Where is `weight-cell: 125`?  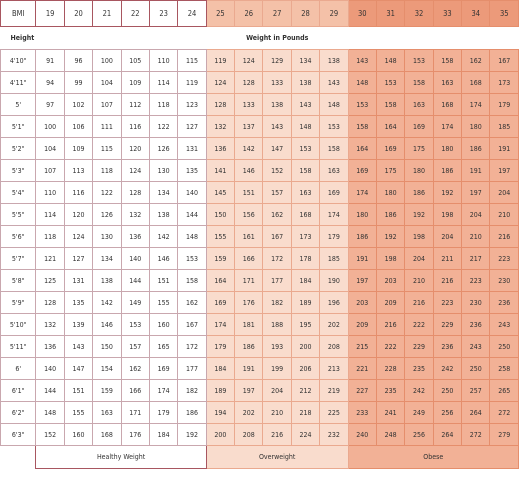
weight-cell: 125 is located at coordinates (50, 280).